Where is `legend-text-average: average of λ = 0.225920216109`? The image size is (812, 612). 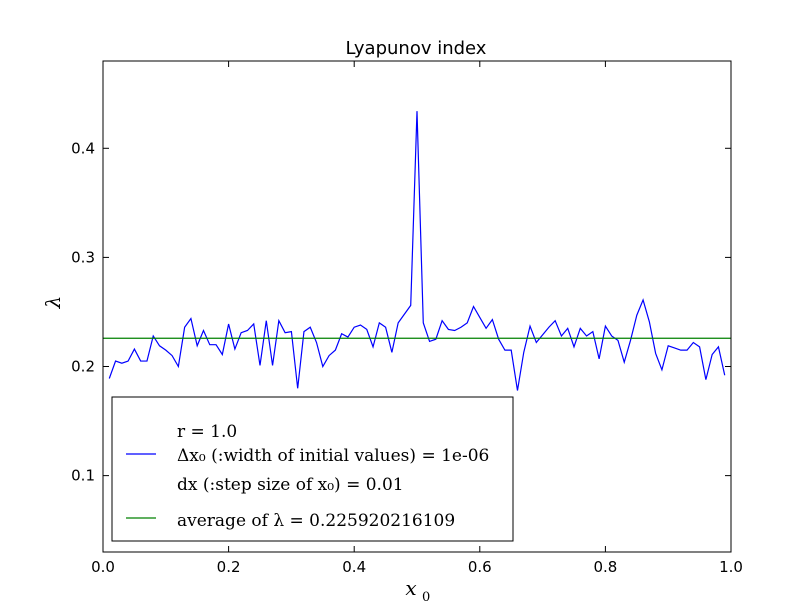
legend-text-average: average of λ = 0.225920216109 is located at coordinates (316, 521).